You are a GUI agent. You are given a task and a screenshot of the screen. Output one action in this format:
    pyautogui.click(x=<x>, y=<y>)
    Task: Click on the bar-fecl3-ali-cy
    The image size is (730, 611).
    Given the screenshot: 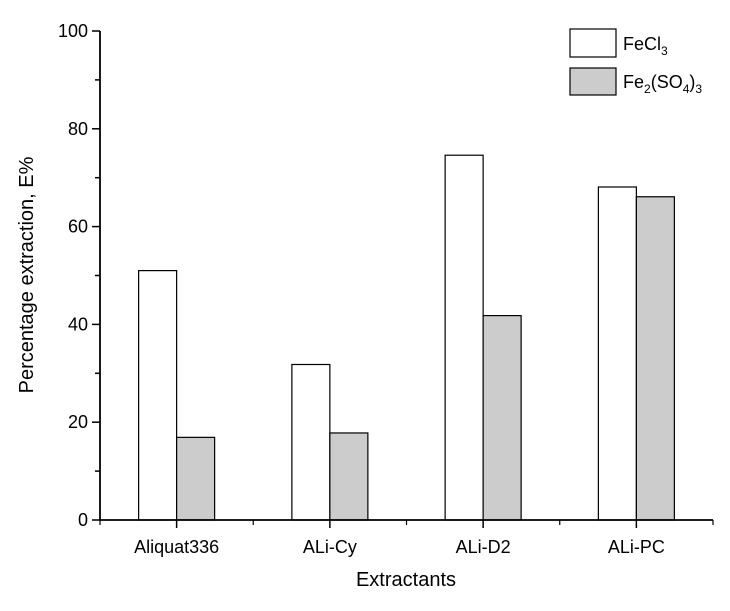 What is the action you would take?
    pyautogui.click(x=311, y=442)
    